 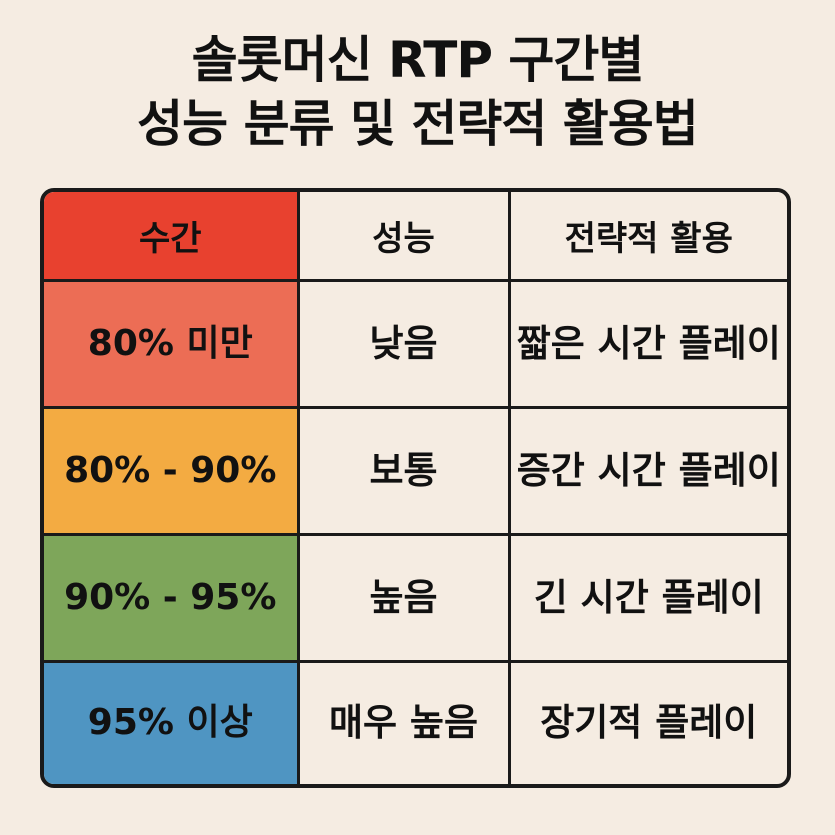 What do you see at coordinates (172, 343) in the screenshot?
I see `range-cell: 80% 미만` at bounding box center [172, 343].